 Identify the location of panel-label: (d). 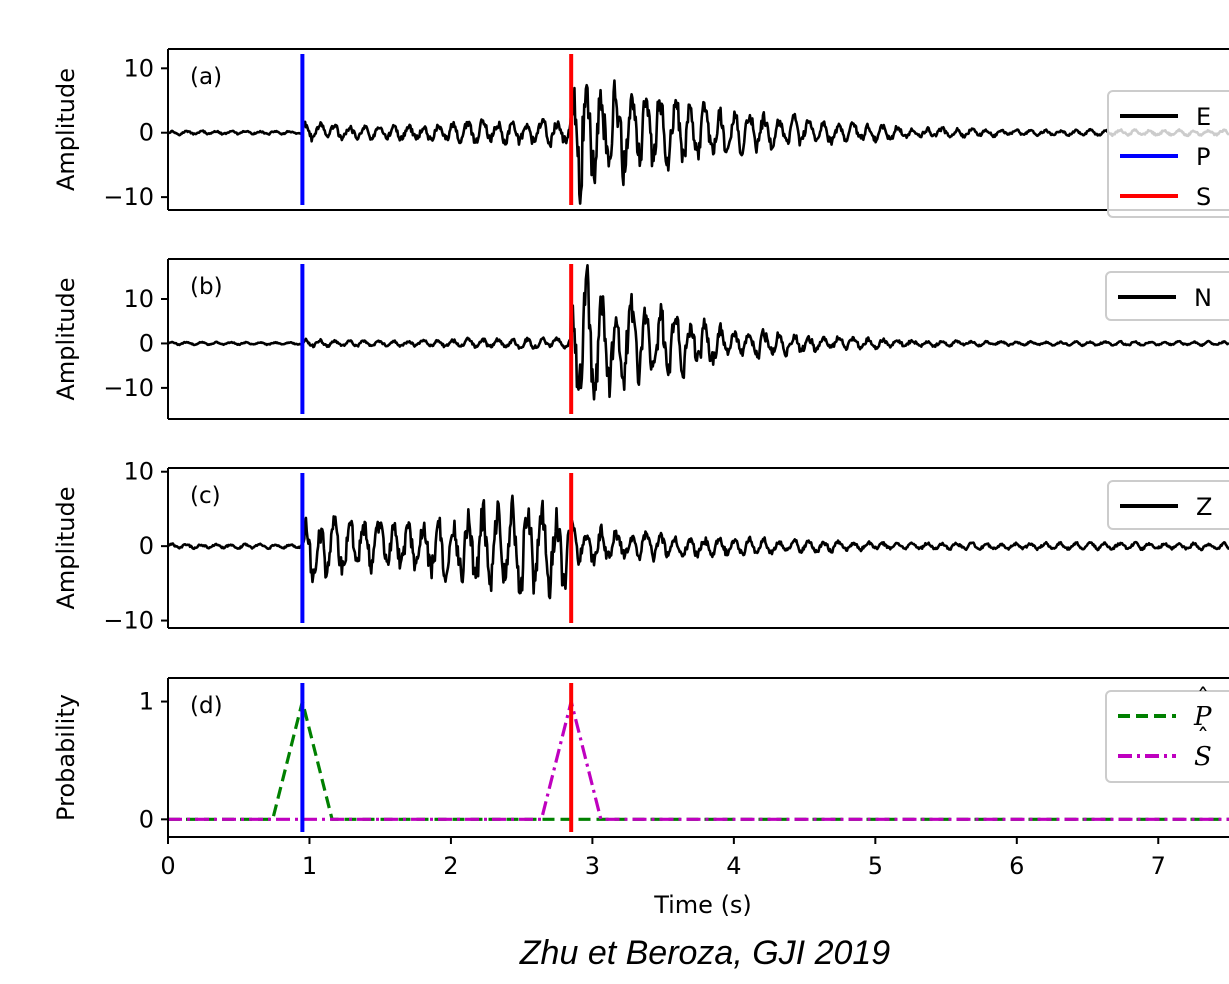
(206, 706).